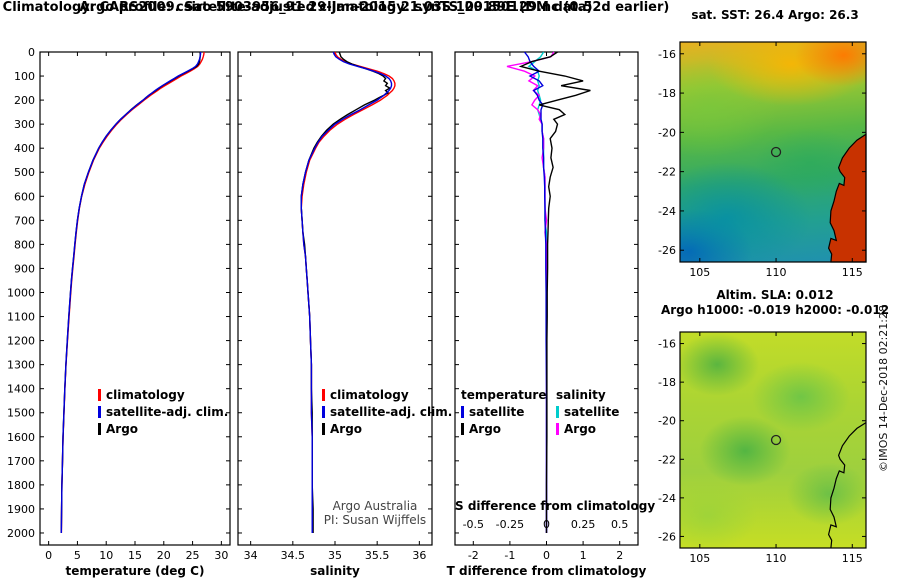 The image size is (900, 580). I want to click on legend: salinity satellite Argo, so click(587, 411).